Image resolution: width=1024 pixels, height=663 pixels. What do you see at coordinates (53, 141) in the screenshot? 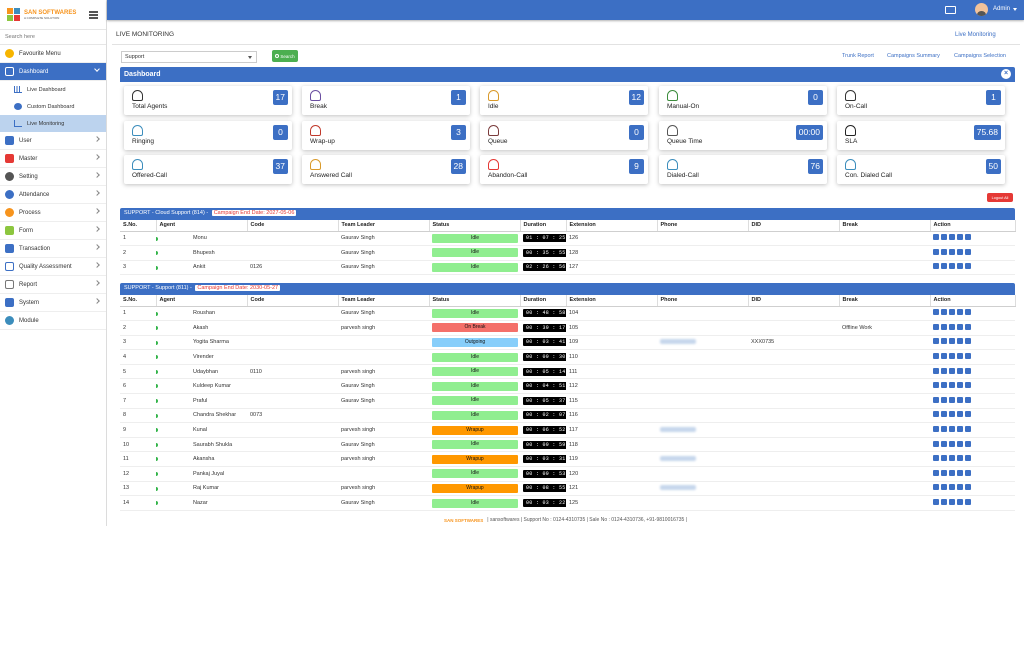
I see `sidebar-item-user: User` at bounding box center [53, 141].